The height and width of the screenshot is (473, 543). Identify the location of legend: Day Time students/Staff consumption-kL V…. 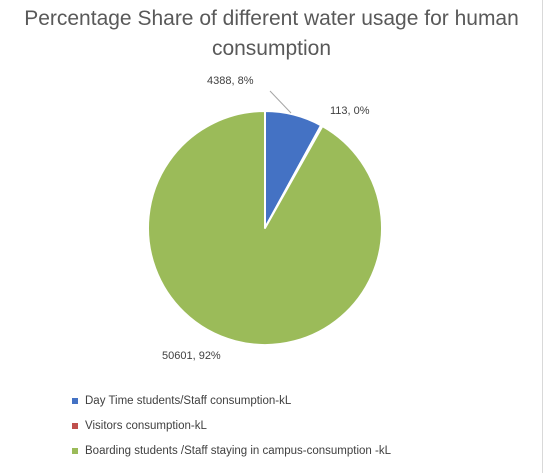
(231, 425).